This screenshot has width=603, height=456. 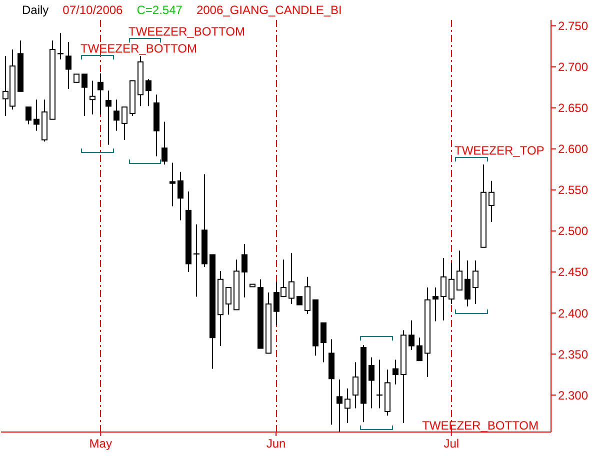 I want to click on y-tick-label: 2.600, so click(x=573, y=149).